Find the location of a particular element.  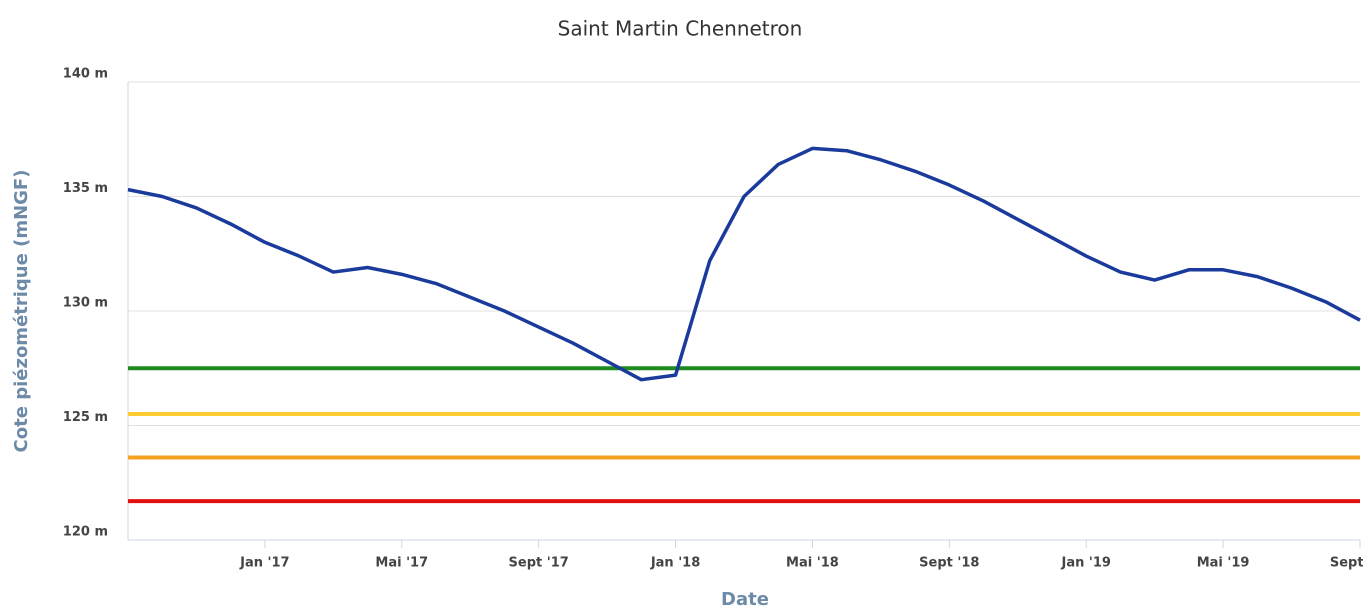

x-tick-label: Sept '17 is located at coordinates (539, 563).